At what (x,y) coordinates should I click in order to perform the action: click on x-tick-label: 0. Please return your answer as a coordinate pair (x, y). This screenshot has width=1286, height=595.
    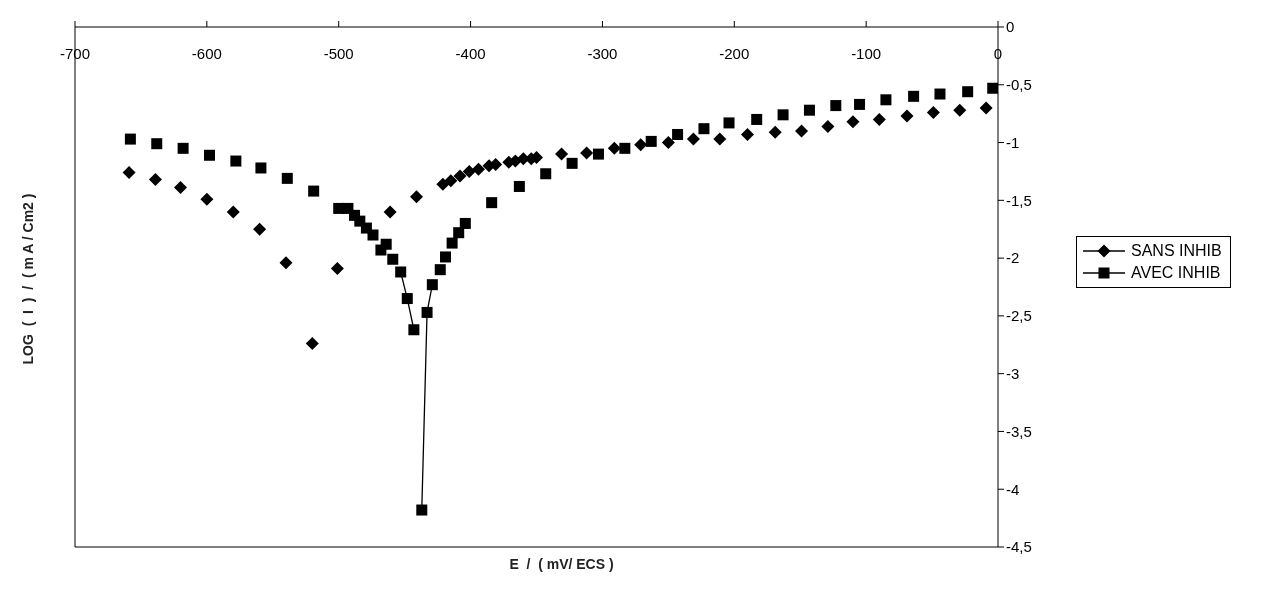
    Looking at the image, I should click on (998, 53).